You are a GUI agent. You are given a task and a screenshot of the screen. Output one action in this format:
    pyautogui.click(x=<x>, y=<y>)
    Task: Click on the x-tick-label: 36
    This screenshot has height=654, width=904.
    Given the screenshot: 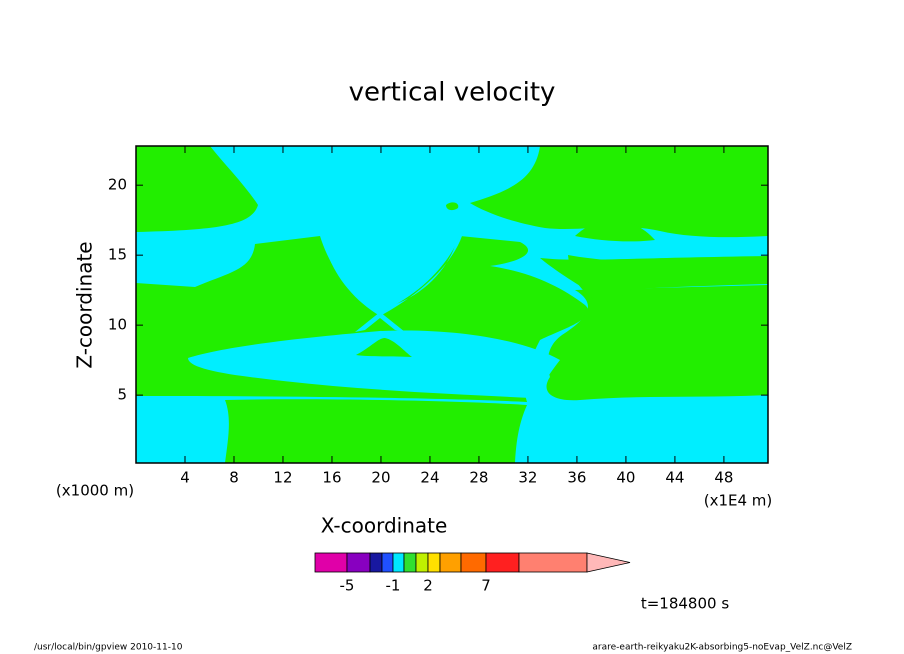 What is the action you would take?
    pyautogui.click(x=576, y=478)
    